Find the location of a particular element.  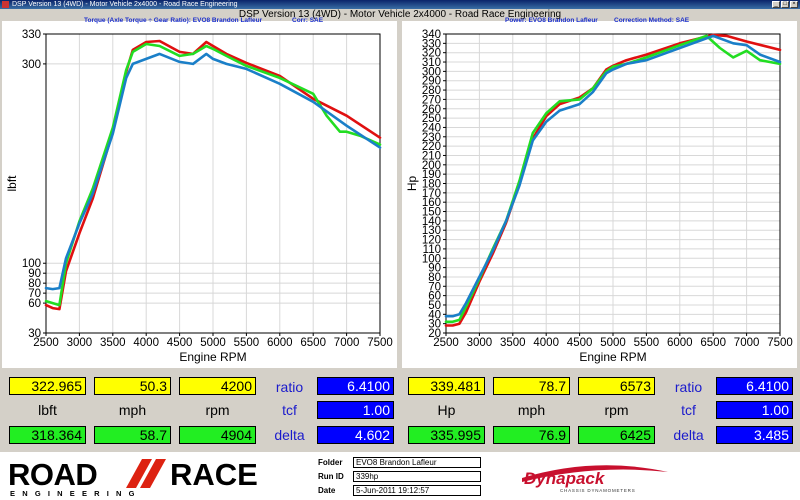

torque-peak-value: 318.364 is located at coordinates (47, 435).